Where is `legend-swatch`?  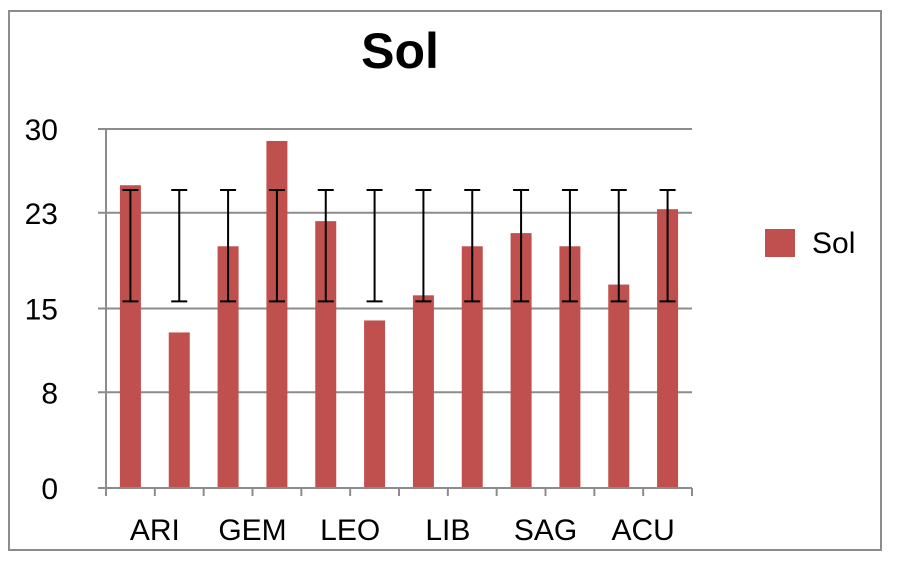 legend-swatch is located at coordinates (780, 243).